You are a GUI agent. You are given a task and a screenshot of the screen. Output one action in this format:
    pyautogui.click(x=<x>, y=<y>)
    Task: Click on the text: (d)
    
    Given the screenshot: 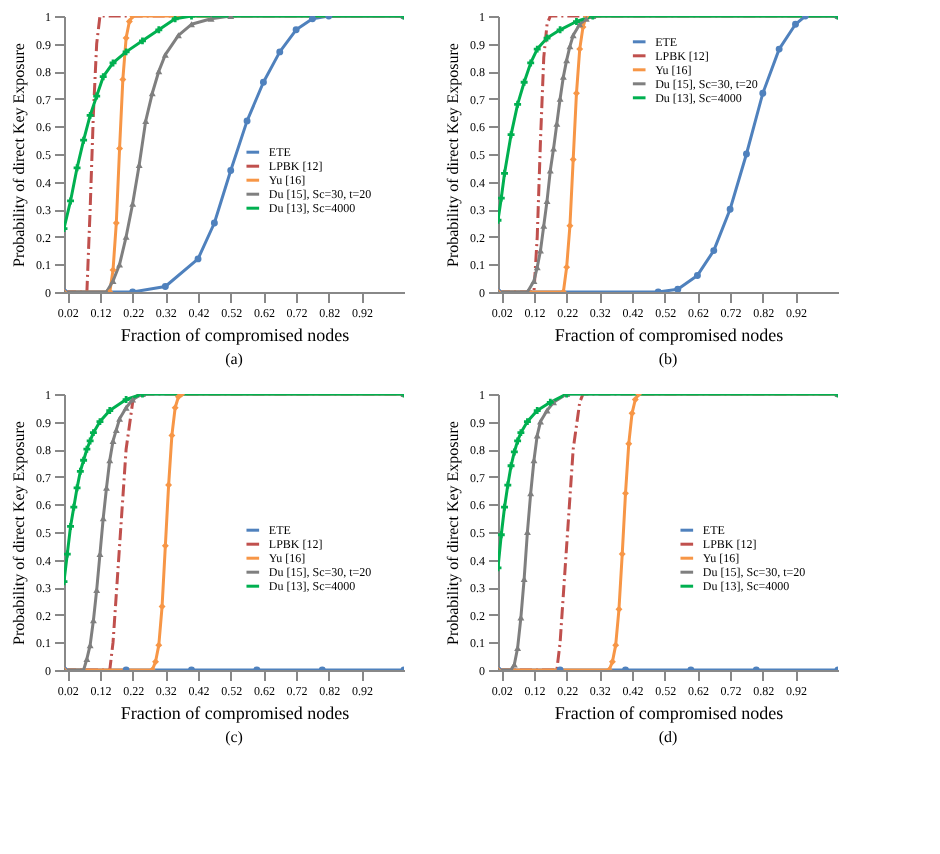 What is the action you would take?
    pyautogui.click(x=668, y=737)
    